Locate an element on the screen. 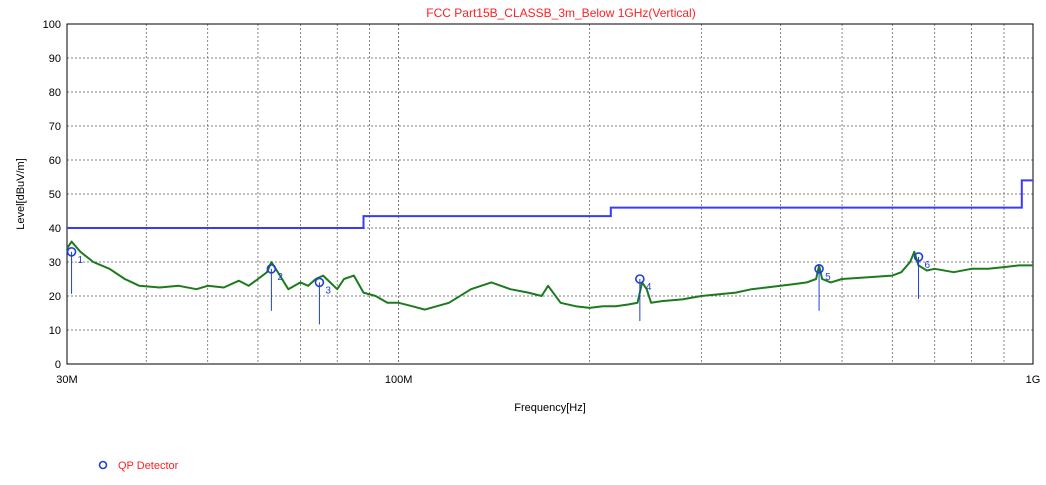  marker-5-label: 5 is located at coordinates (828, 277).